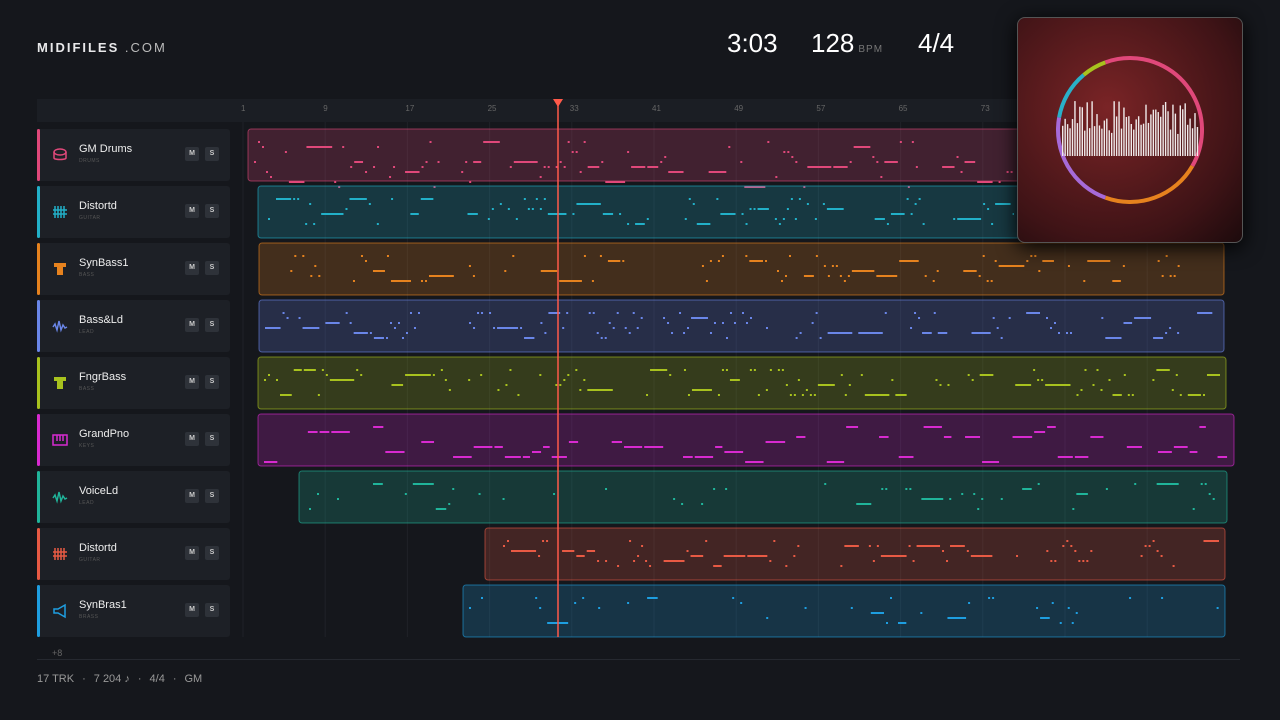  I want to click on track-header: VoiceLd LEAD M S, so click(133, 497).